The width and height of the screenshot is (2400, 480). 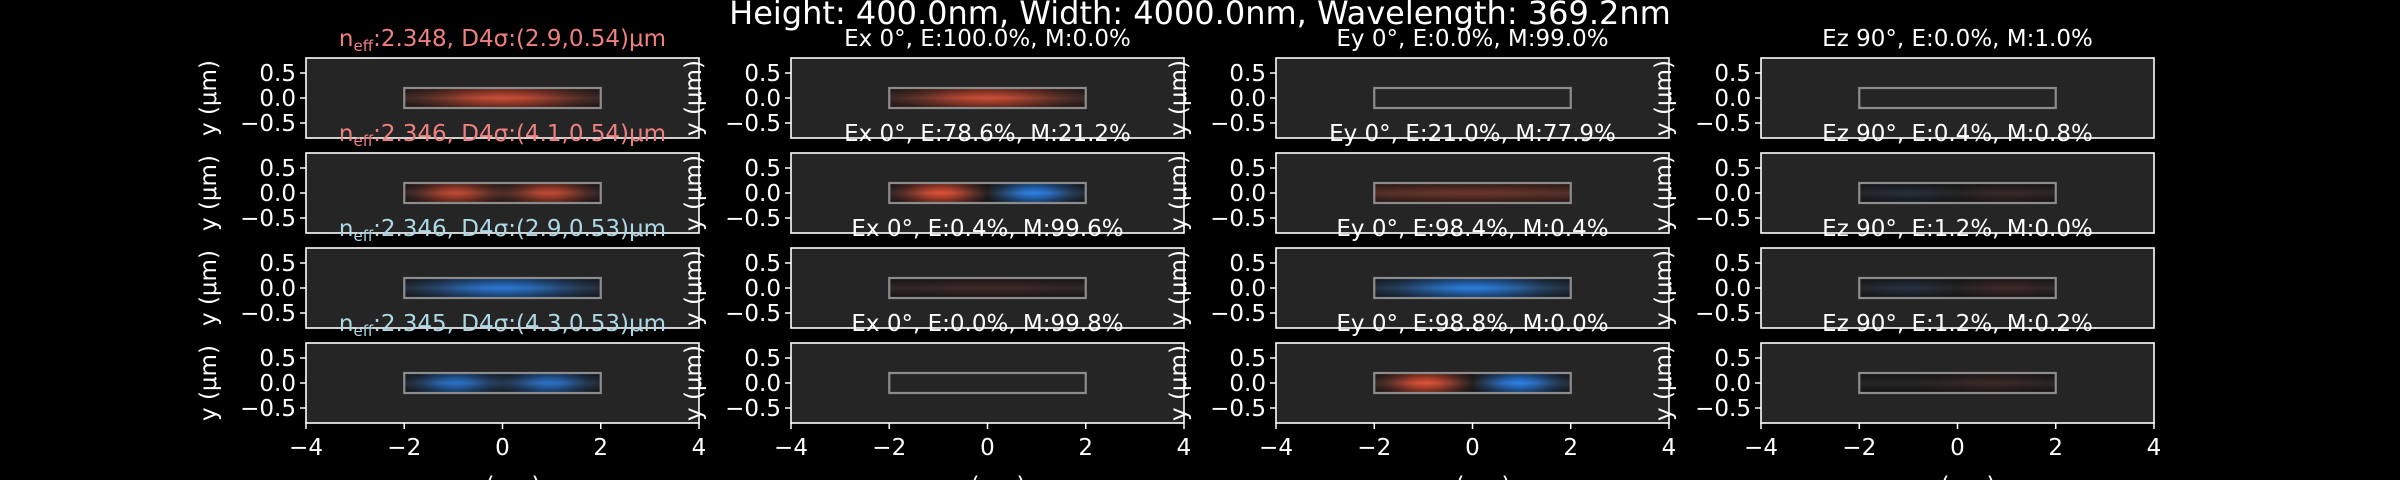 I want to click on panel-r1-c3: 0.50.0−0.5 y (μm), so click(x=1903, y=193).